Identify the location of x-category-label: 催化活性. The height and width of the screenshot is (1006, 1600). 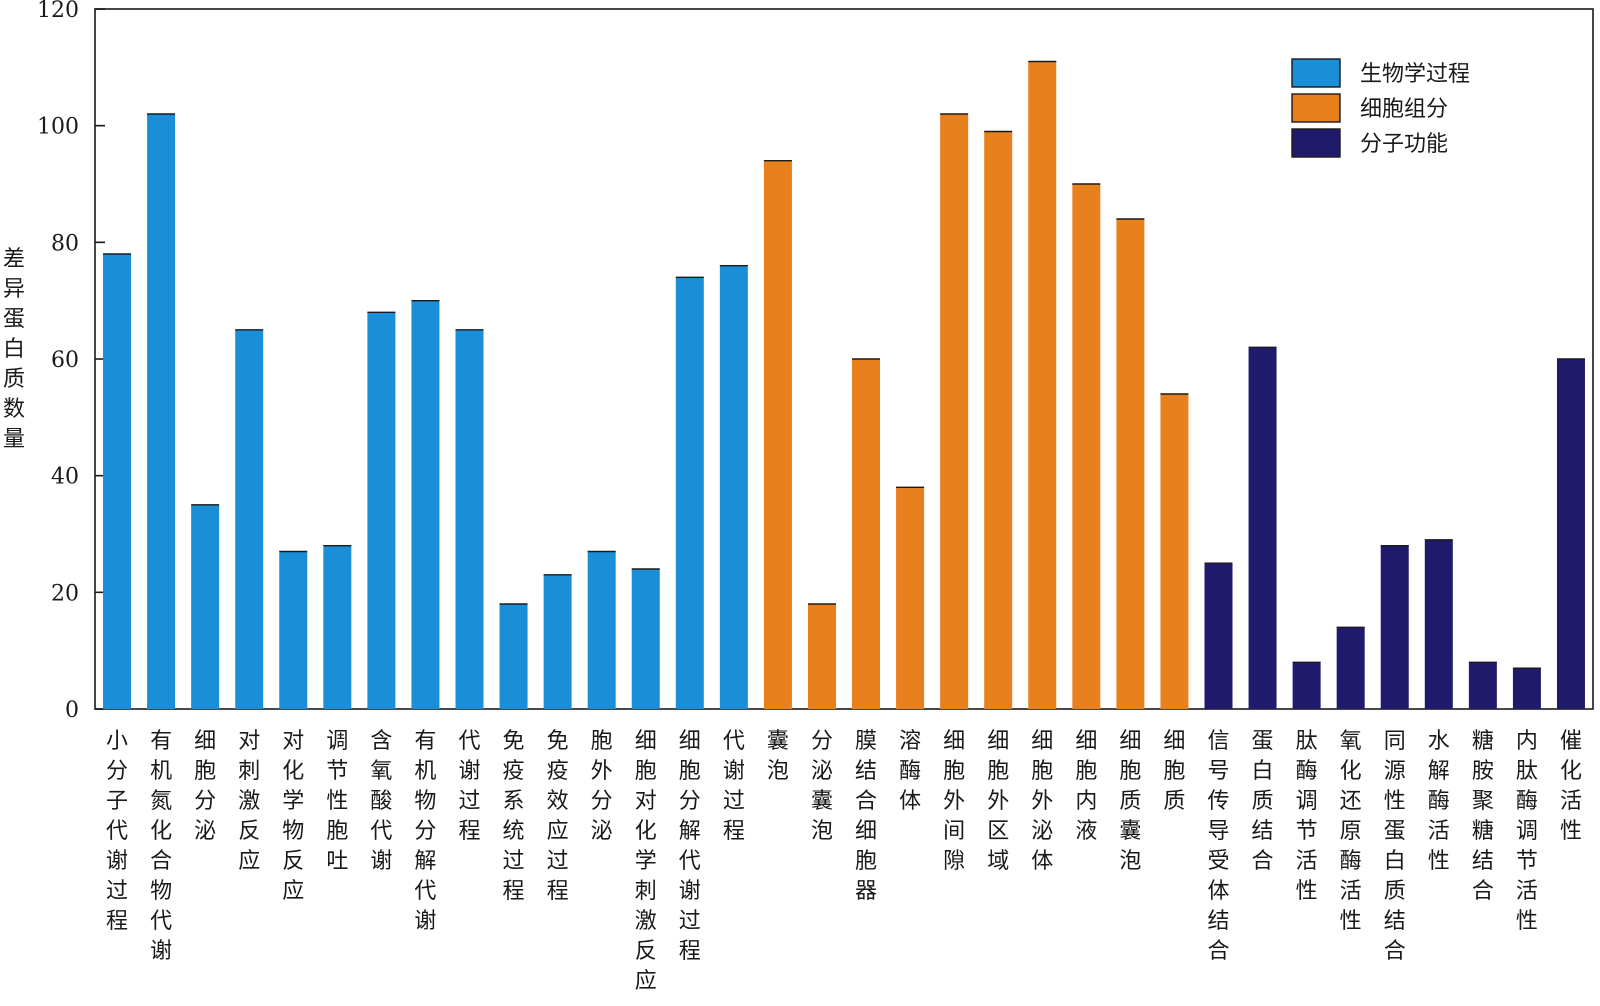
(1571, 786).